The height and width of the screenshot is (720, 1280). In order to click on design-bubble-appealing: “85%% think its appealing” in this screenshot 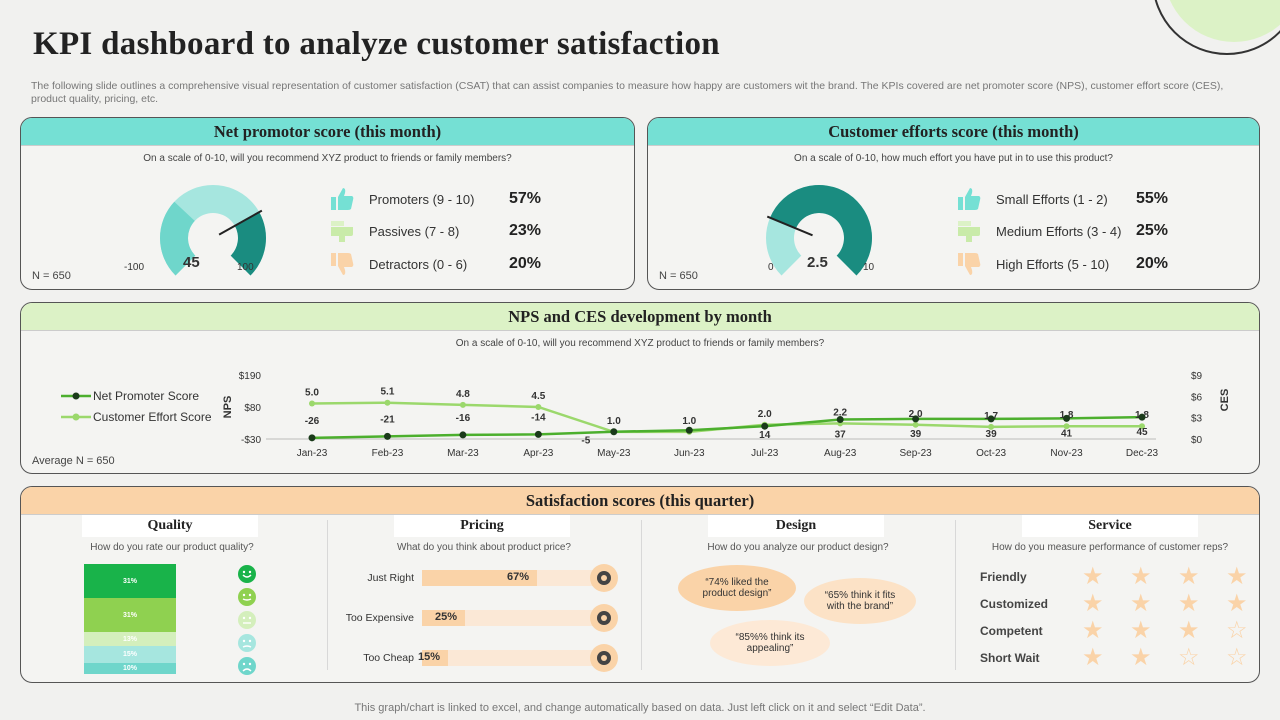, I will do `click(770, 643)`.